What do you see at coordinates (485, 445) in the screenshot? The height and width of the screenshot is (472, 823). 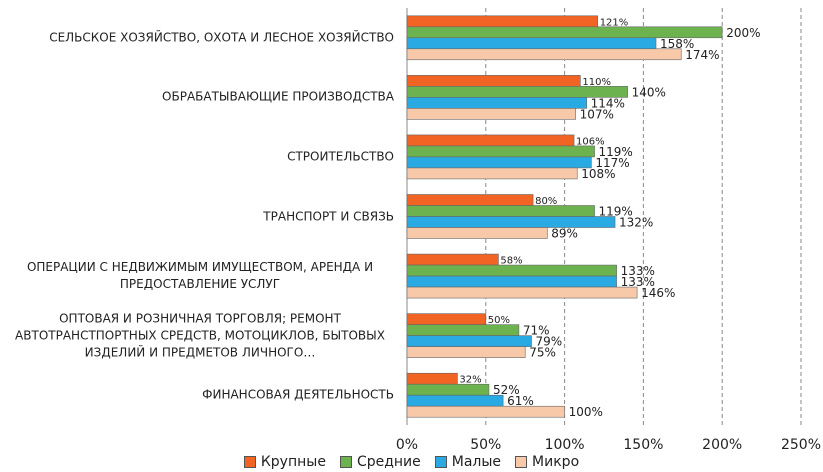 I see `x-tick-label: 50%` at bounding box center [485, 445].